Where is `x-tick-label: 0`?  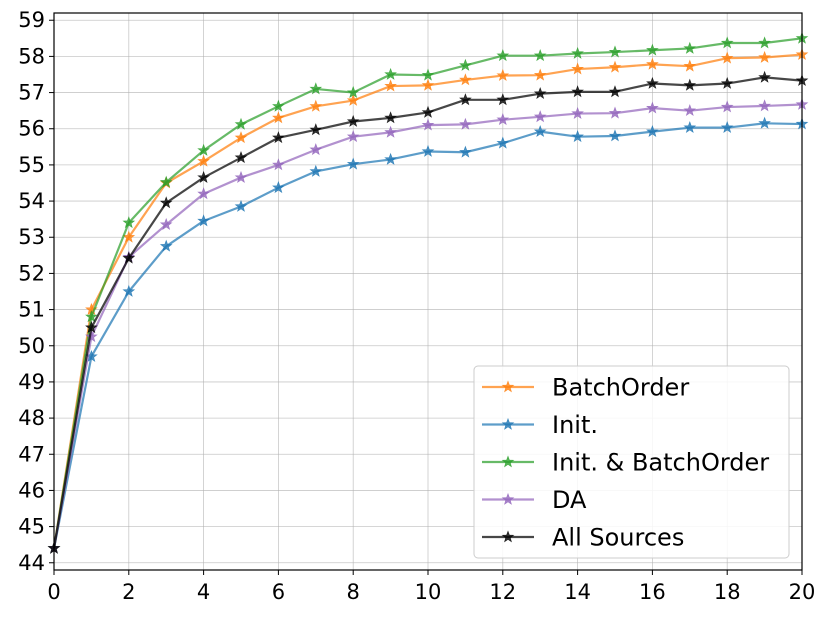
x-tick-label: 0 is located at coordinates (53, 592).